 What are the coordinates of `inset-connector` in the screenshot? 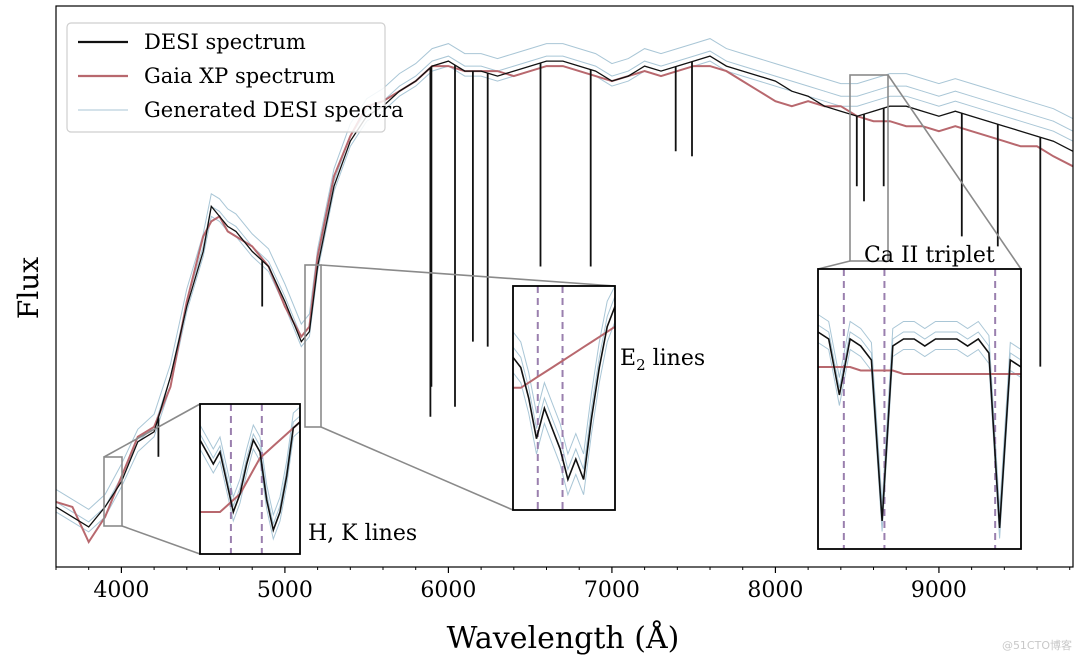 It's located at (834, 265).